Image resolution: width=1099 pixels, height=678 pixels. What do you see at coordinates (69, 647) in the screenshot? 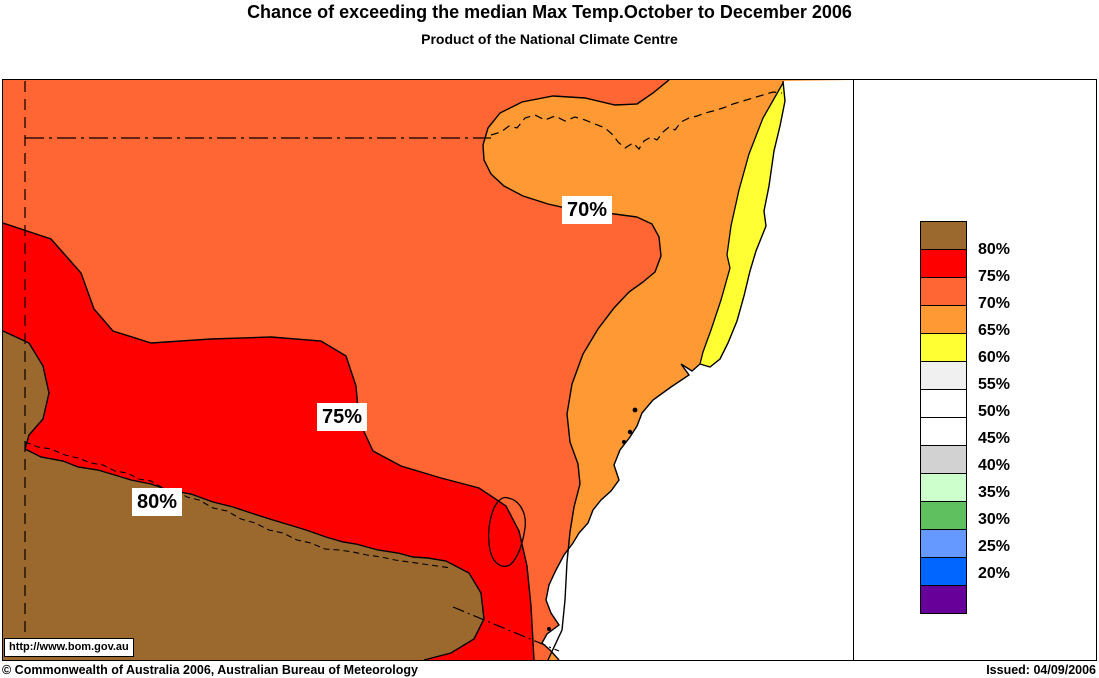
I see `url-box: http://www.bom.gov.au` at bounding box center [69, 647].